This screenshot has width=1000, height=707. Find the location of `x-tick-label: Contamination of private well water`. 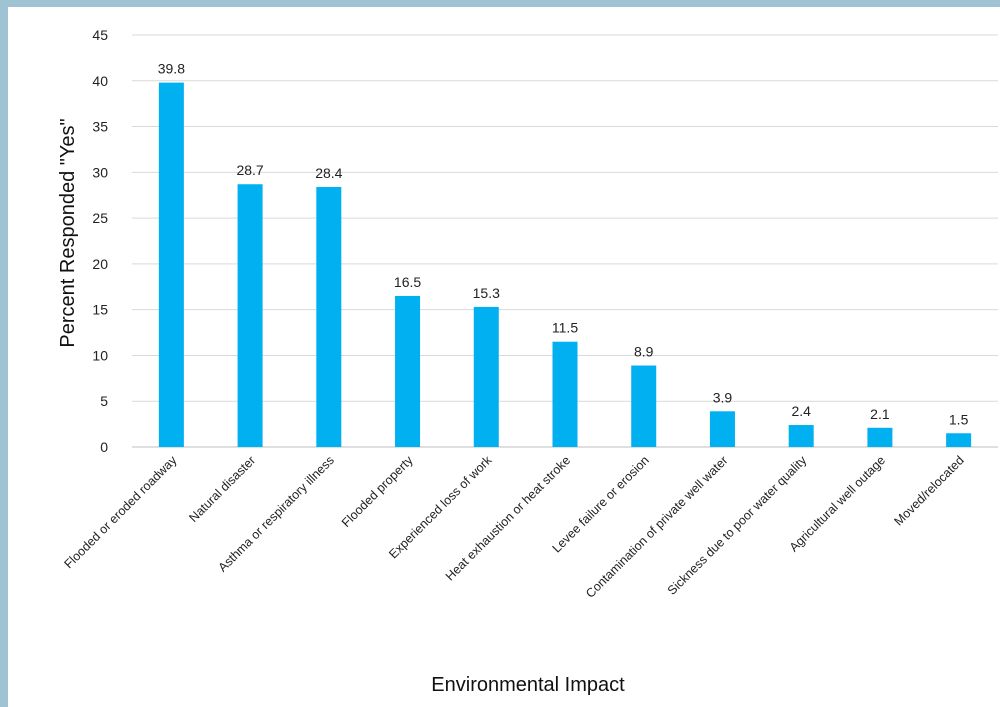

x-tick-label: Contamination of private well water is located at coordinates (656, 526).